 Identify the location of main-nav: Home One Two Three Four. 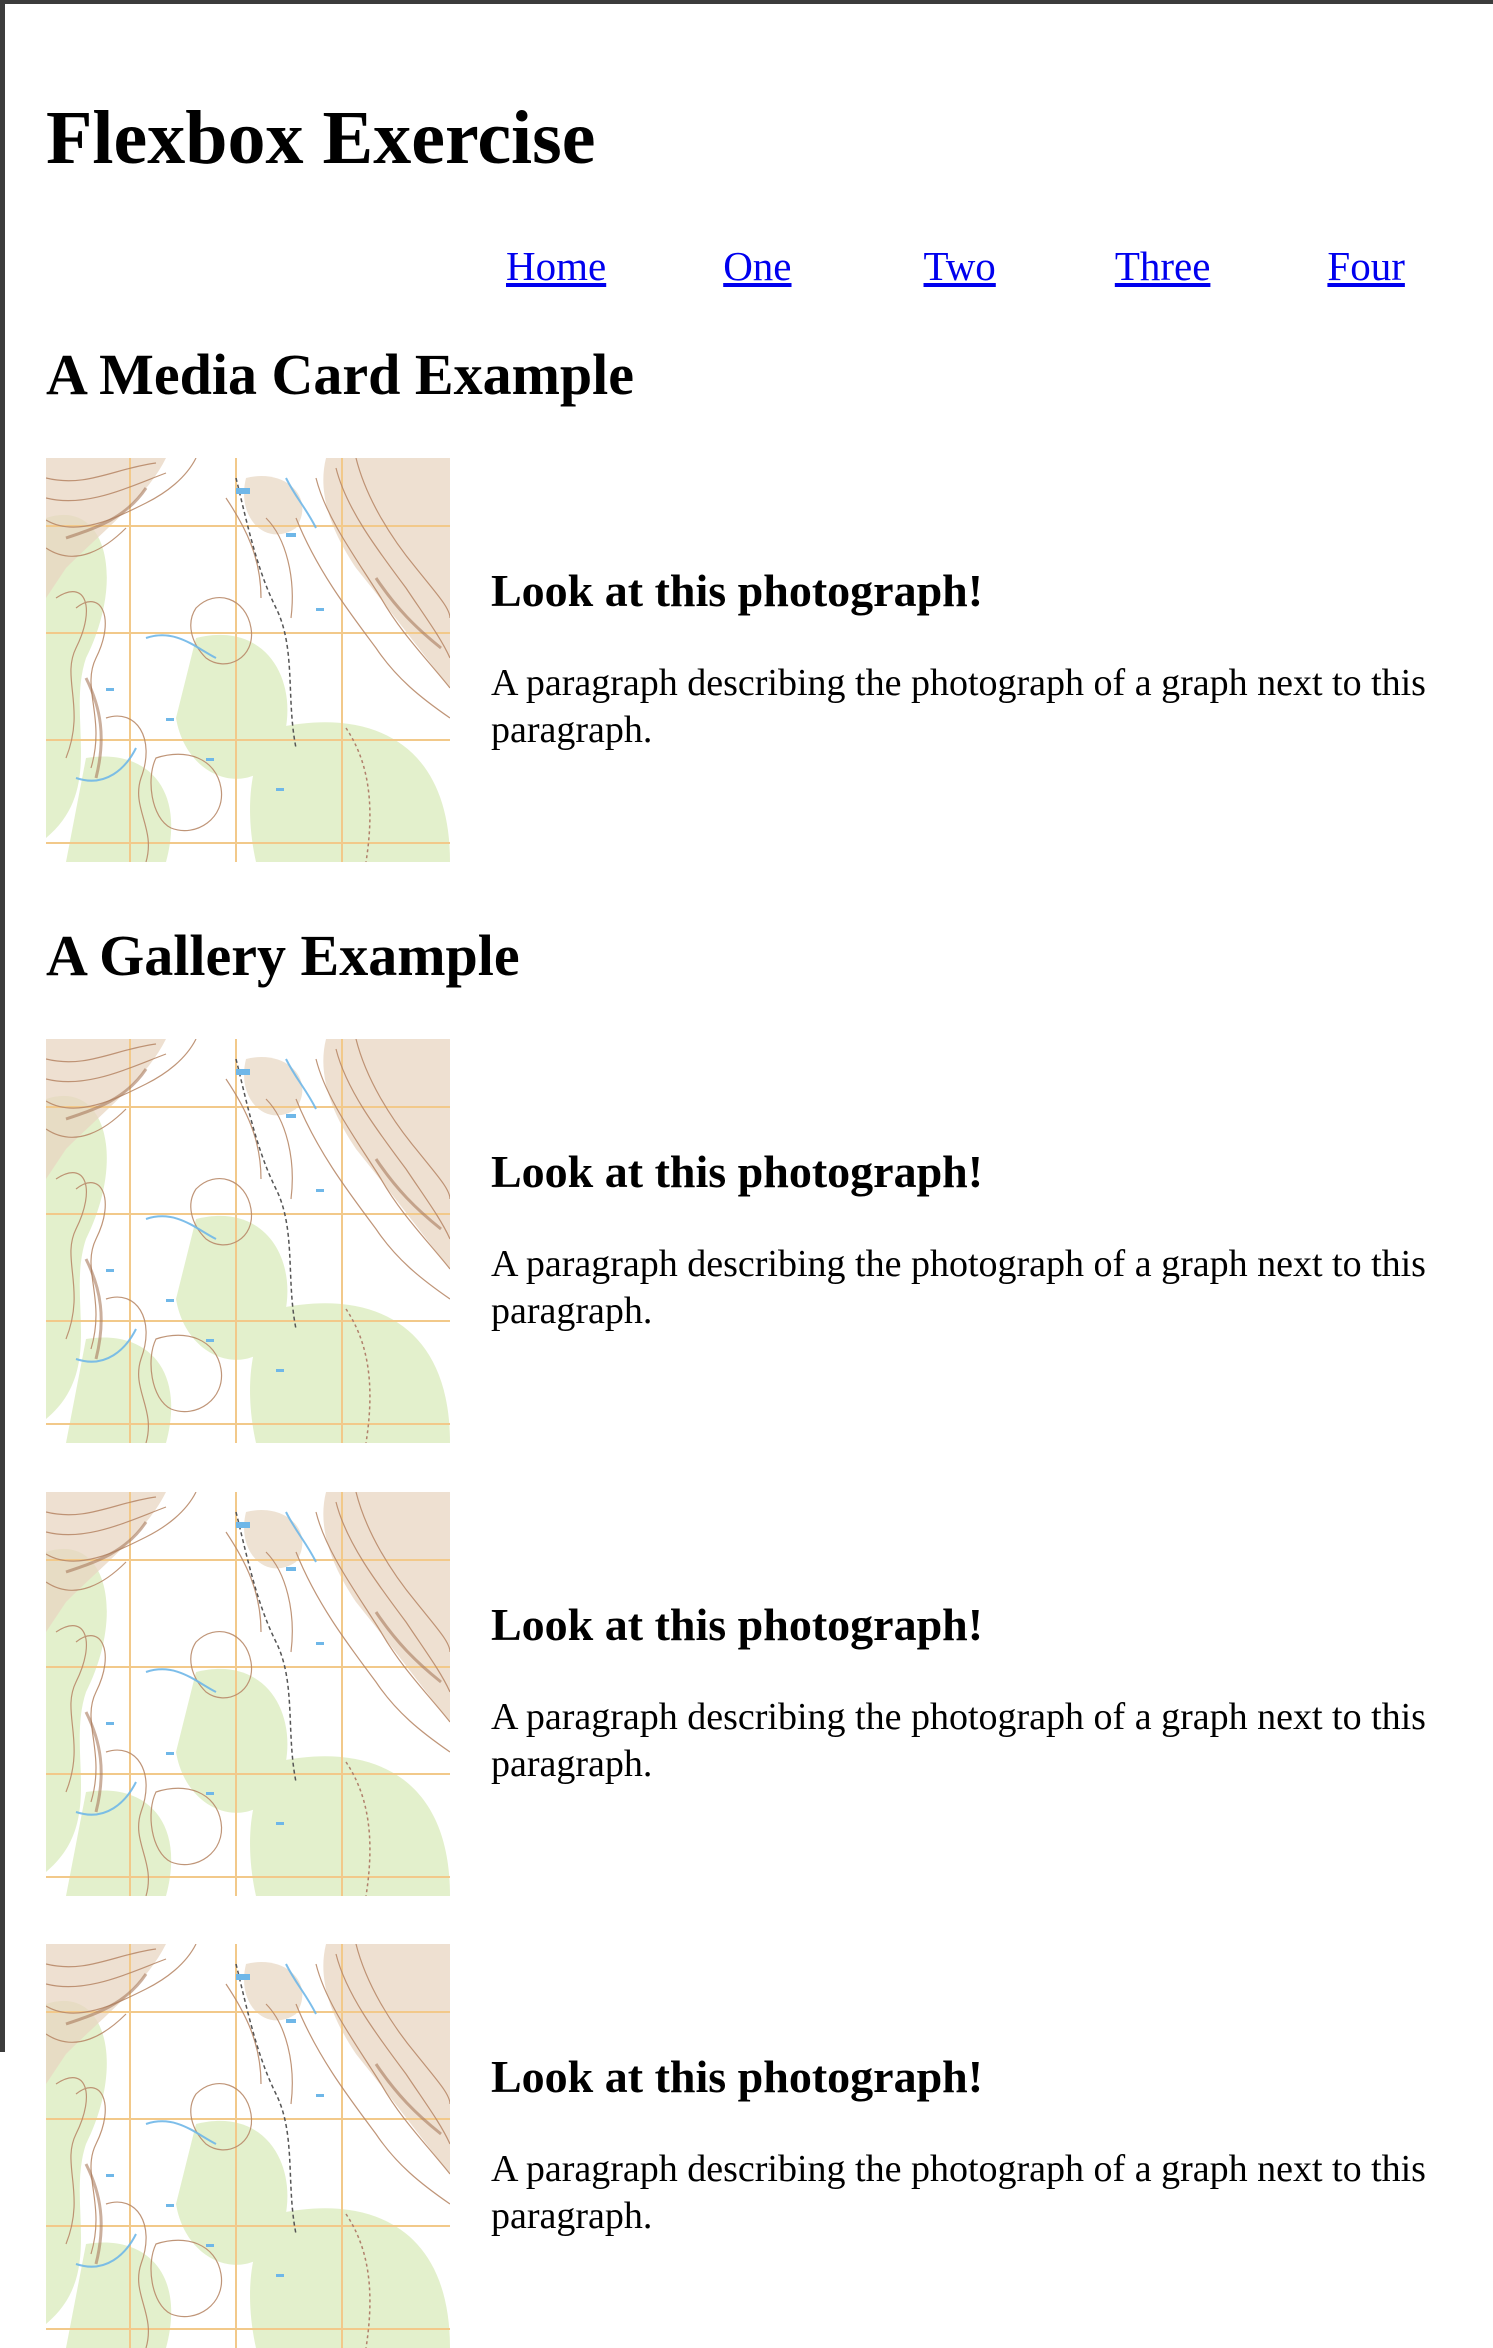
(955, 266).